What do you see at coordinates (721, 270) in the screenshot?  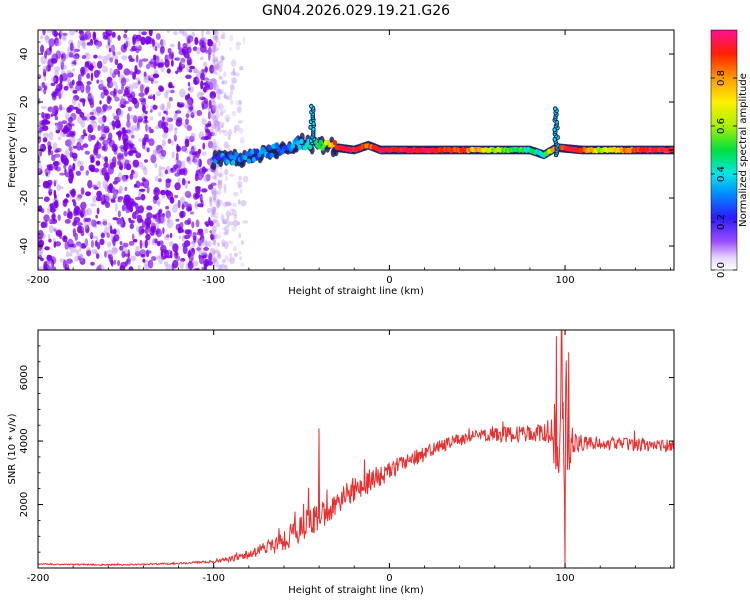 I see `colorbar-tick-label: 0.0` at bounding box center [721, 270].